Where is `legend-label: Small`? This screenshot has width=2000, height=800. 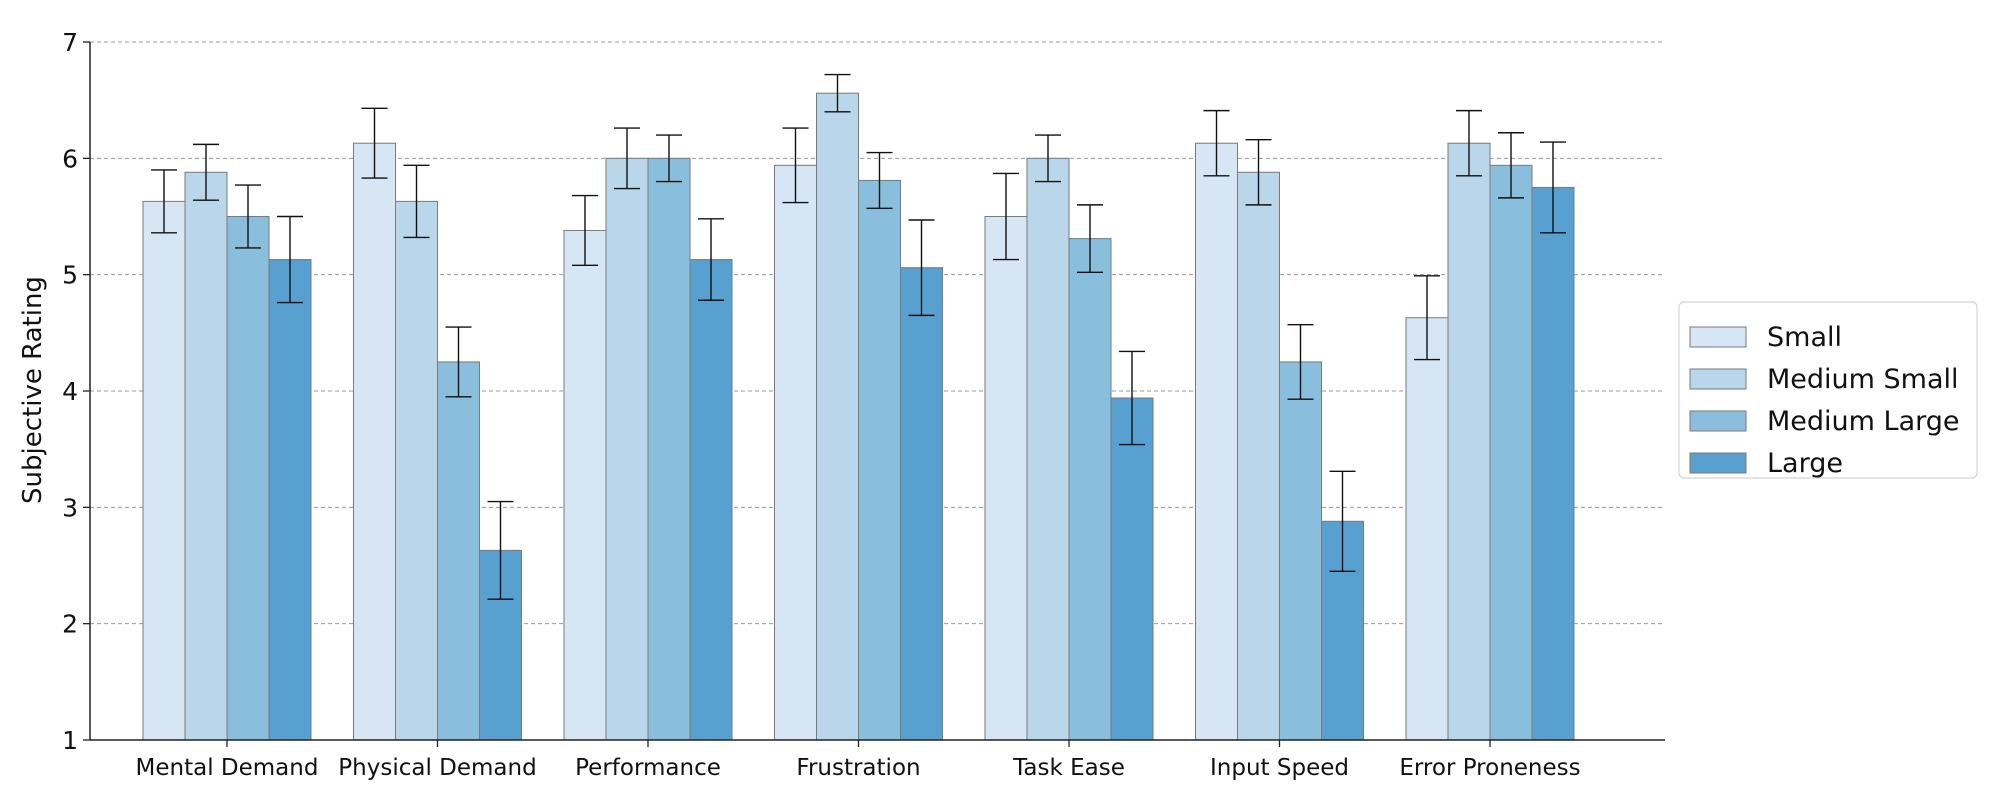
legend-label: Small is located at coordinates (1804, 337).